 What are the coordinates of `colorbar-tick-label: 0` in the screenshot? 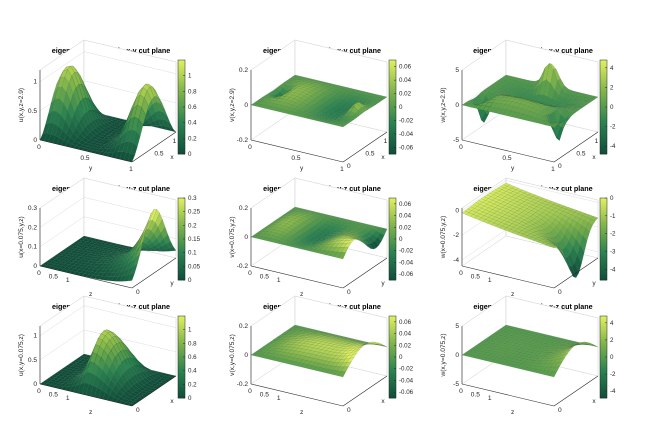 It's located at (190, 280).